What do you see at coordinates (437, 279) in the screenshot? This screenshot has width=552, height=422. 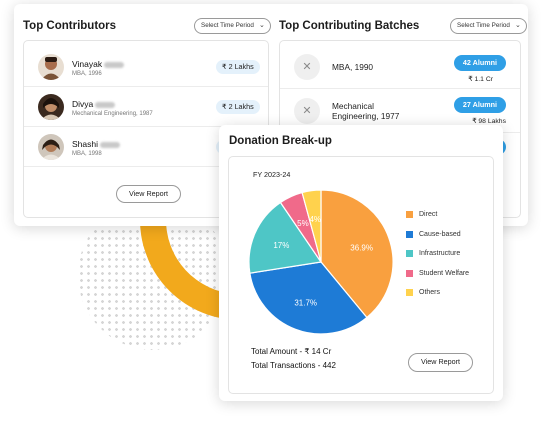 I see `legend-item: Student Welfare` at bounding box center [437, 279].